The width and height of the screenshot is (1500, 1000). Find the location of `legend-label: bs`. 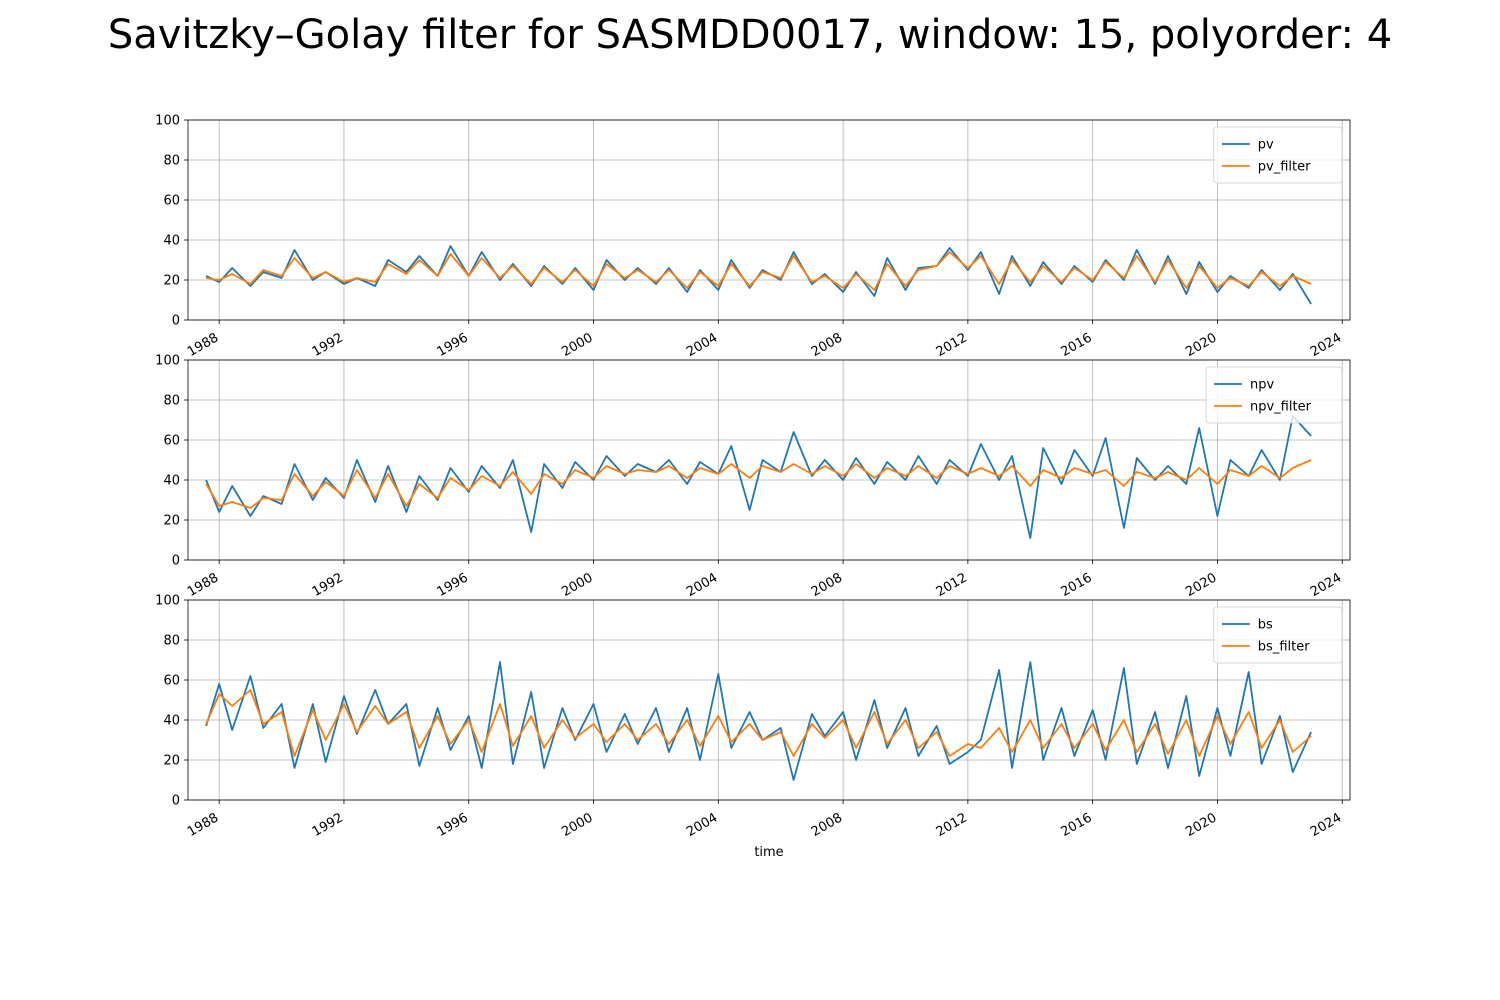

legend-label: bs is located at coordinates (1265, 625).